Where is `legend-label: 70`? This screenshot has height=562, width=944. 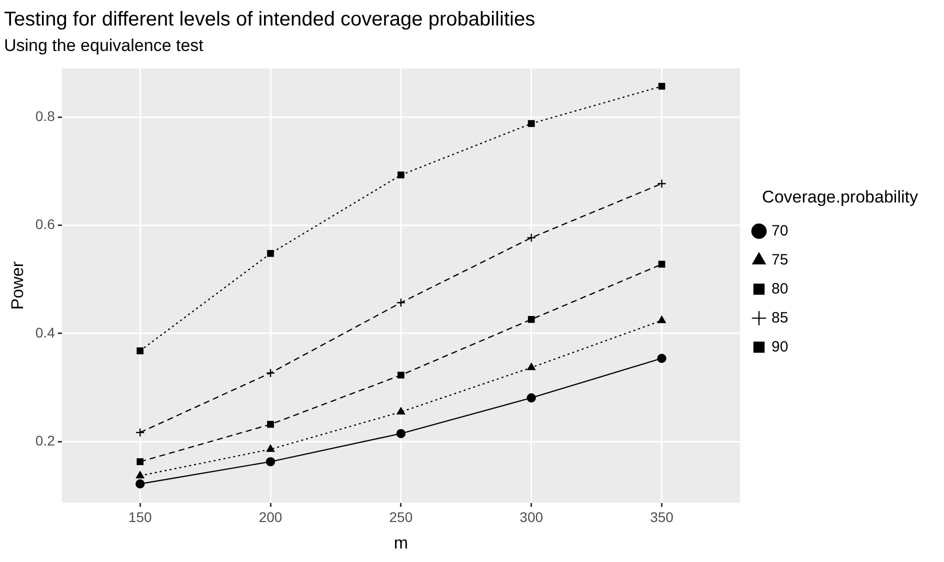 legend-label: 70 is located at coordinates (780, 231).